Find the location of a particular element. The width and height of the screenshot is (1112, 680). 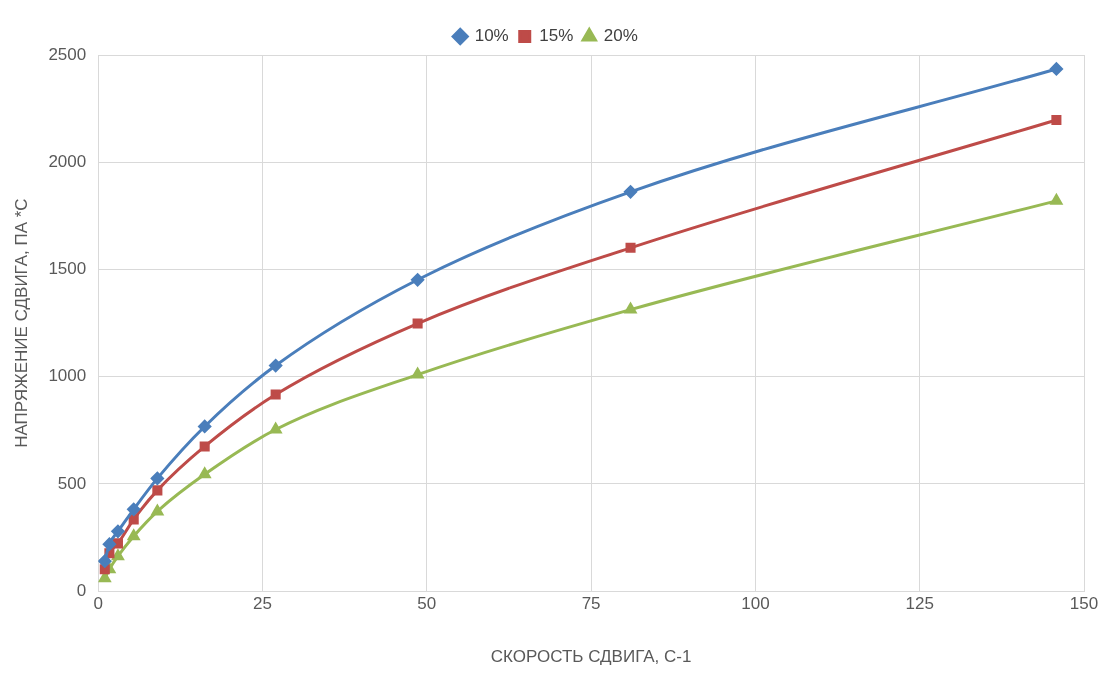

y-tick-label: 1000 is located at coordinates (67, 376).